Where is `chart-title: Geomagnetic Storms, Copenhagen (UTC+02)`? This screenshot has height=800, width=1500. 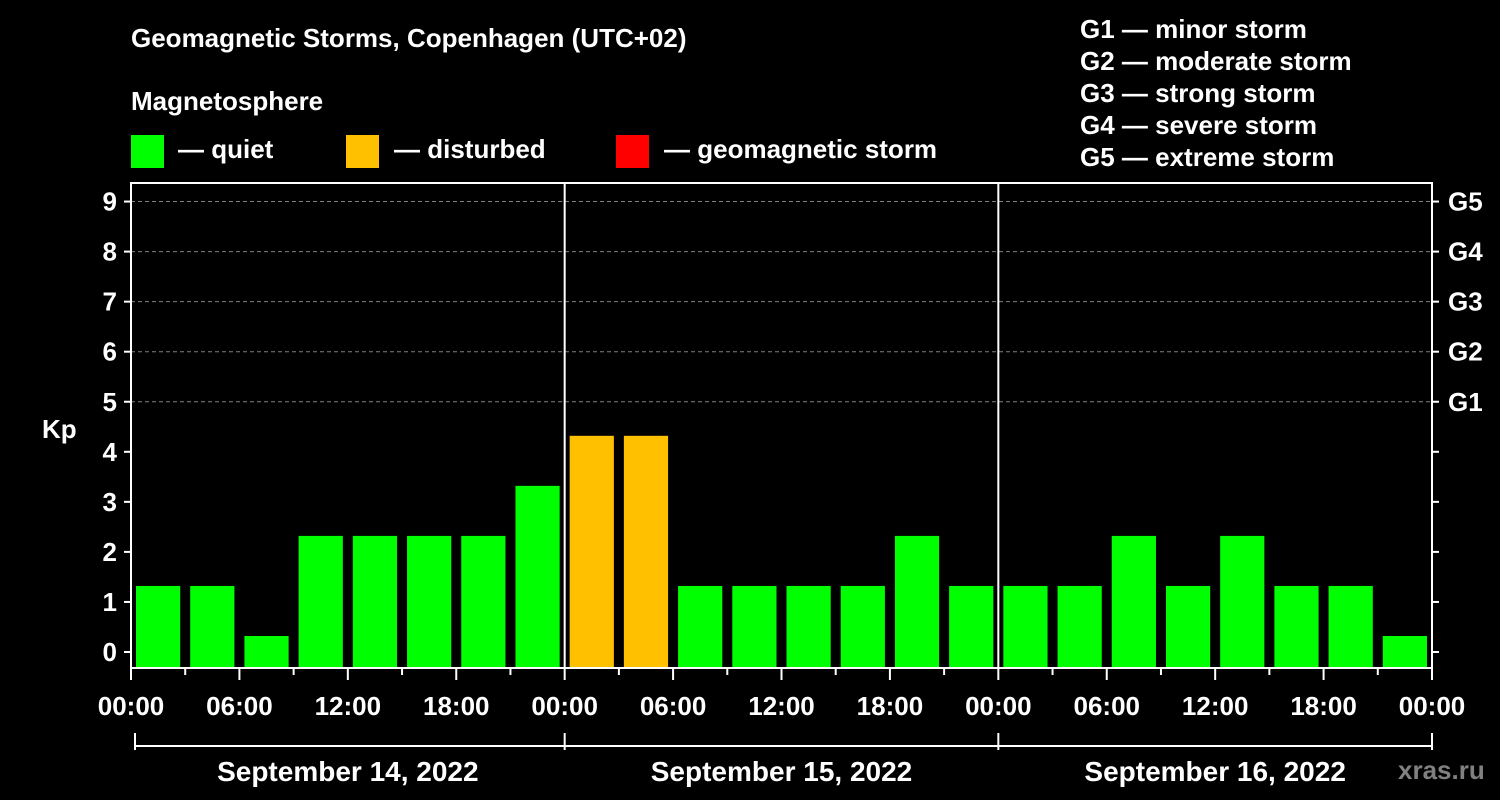
chart-title: Geomagnetic Storms, Copenhagen (UTC+02) is located at coordinates (409, 38).